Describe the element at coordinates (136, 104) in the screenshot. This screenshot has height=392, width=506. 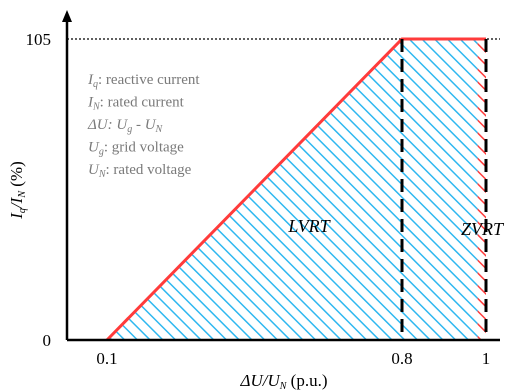
I see `legend-item: IN: rated current` at that location.